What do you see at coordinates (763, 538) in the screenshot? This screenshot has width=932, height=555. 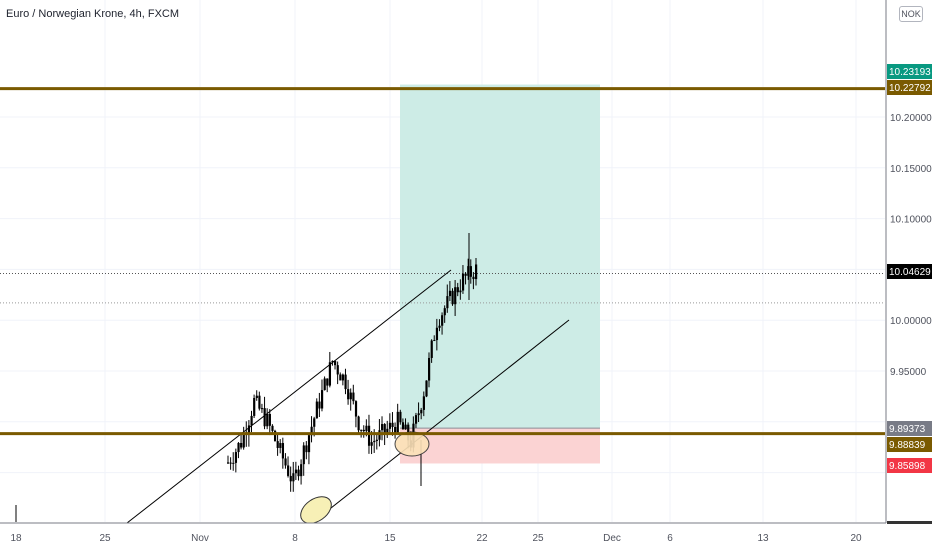 I see `time-tick-label: 13` at bounding box center [763, 538].